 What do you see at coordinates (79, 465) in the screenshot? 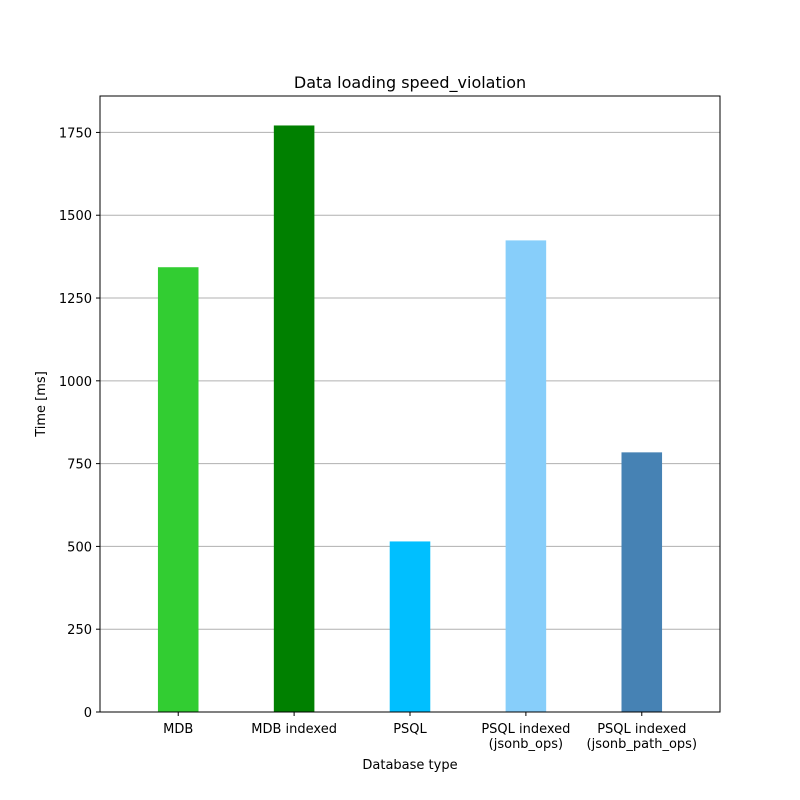
I see `y-tick-label: 750` at bounding box center [79, 465].